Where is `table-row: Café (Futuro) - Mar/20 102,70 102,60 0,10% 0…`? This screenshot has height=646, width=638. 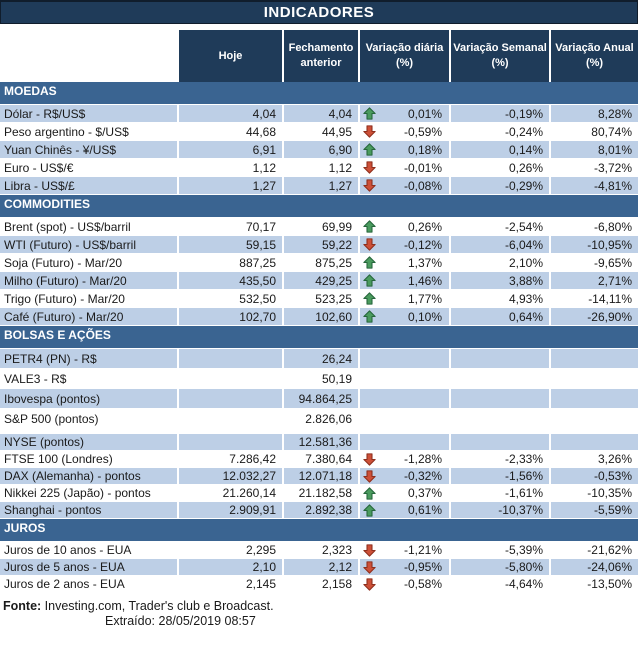 table-row: Café (Futuro) - Mar/20 102,70 102,60 0,10% 0… is located at coordinates (319, 317).